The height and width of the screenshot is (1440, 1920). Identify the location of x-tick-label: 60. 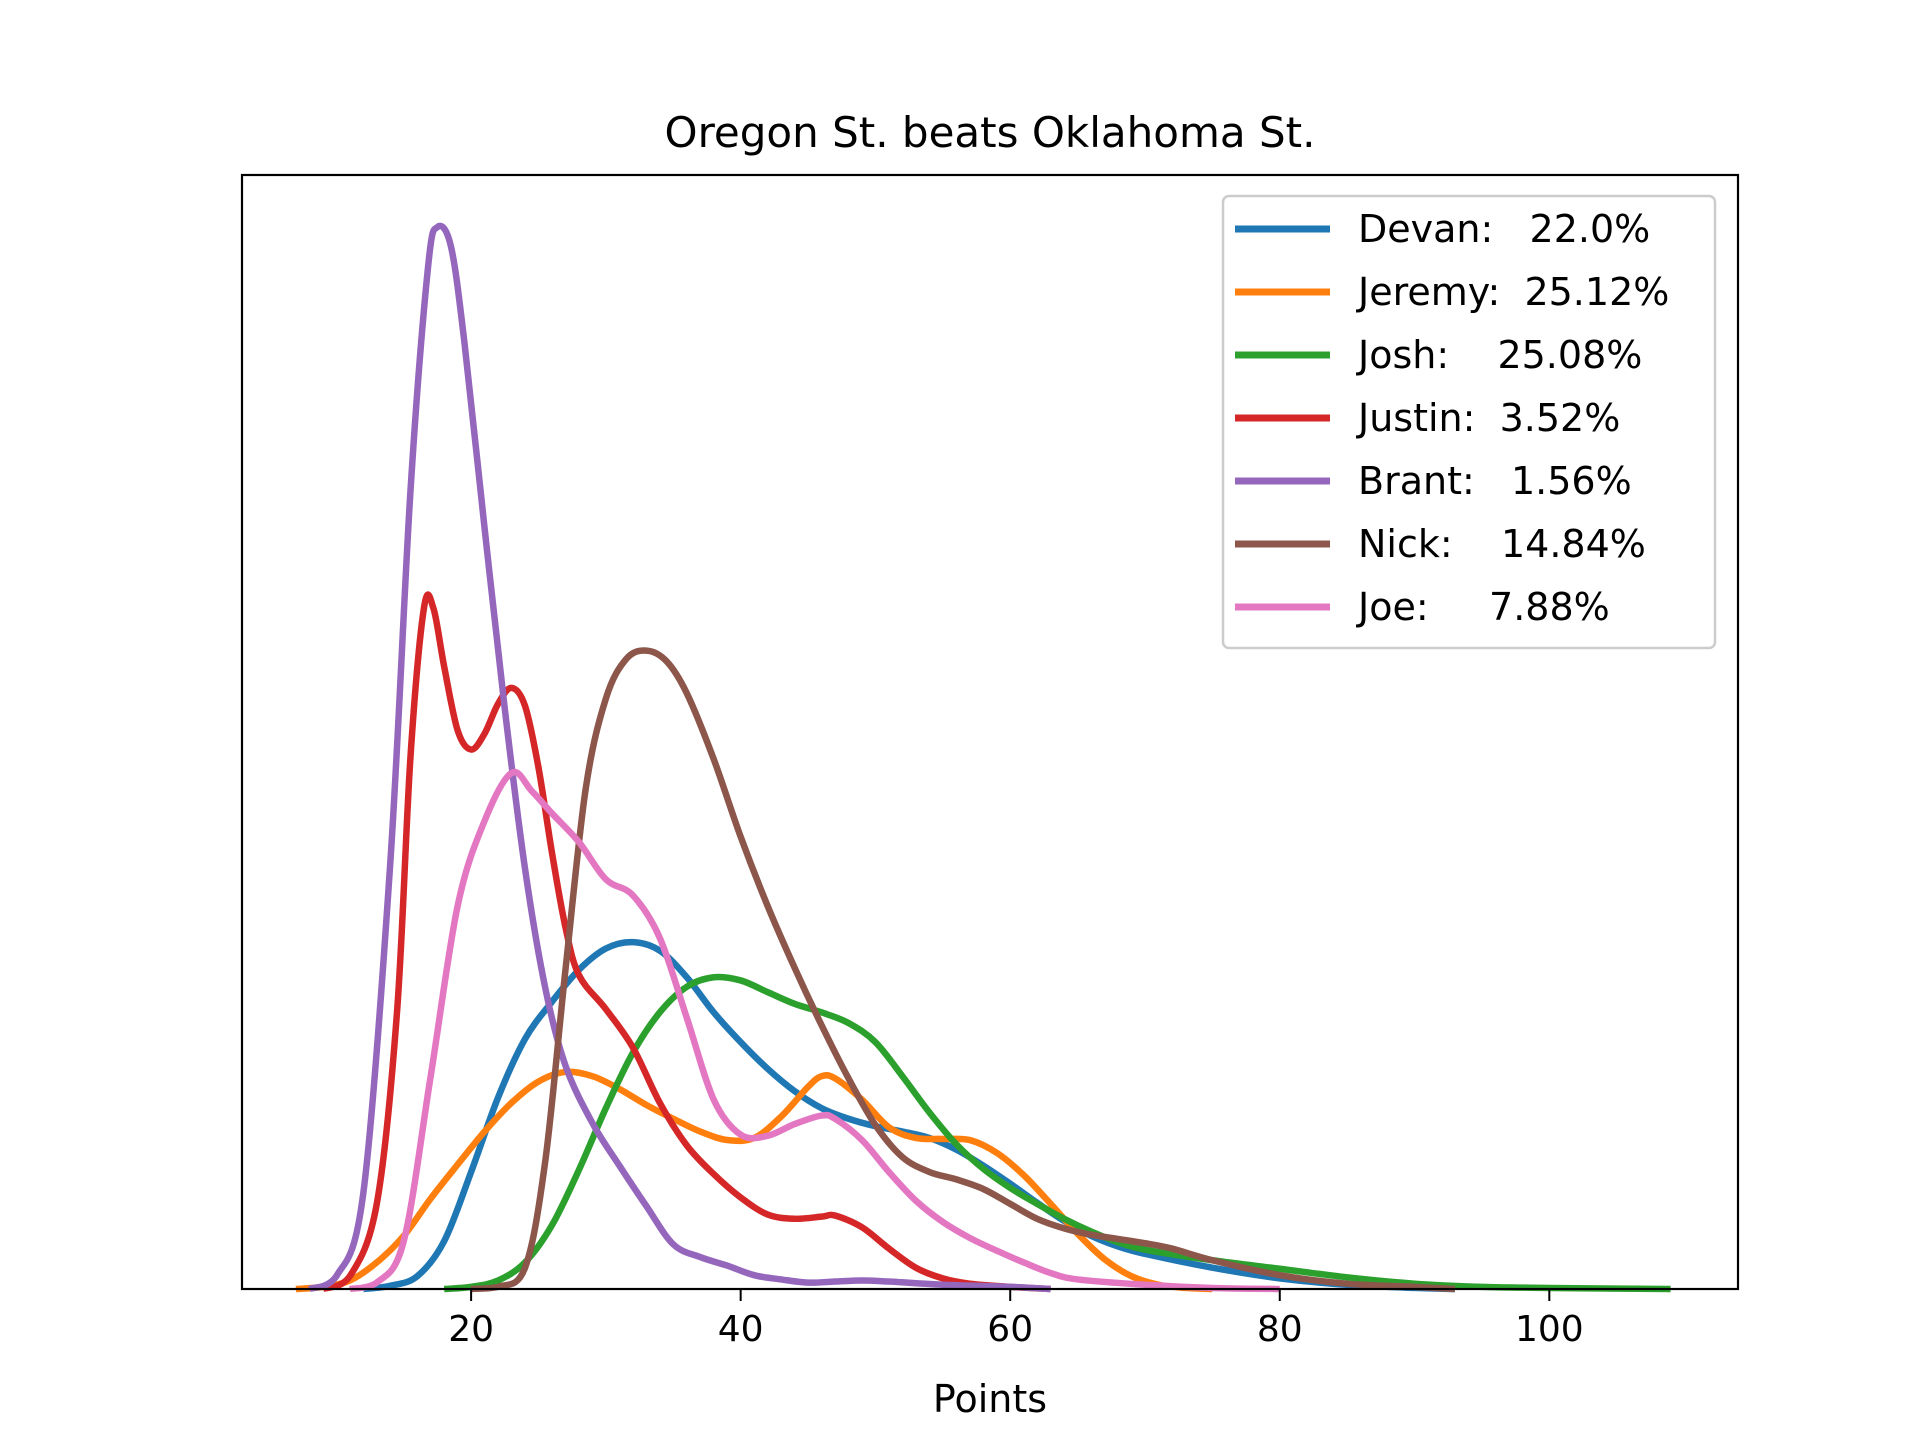
(1010, 1329).